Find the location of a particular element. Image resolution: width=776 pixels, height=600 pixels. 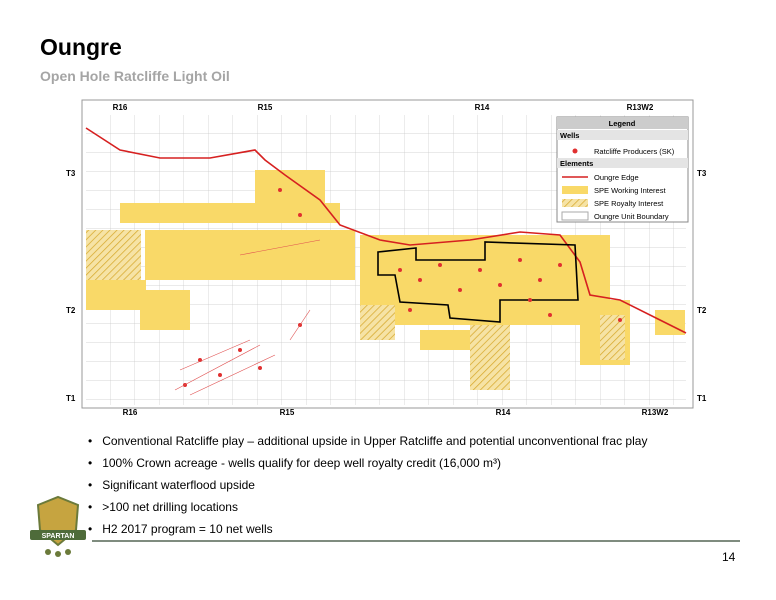

well-paths is located at coordinates (247, 317).